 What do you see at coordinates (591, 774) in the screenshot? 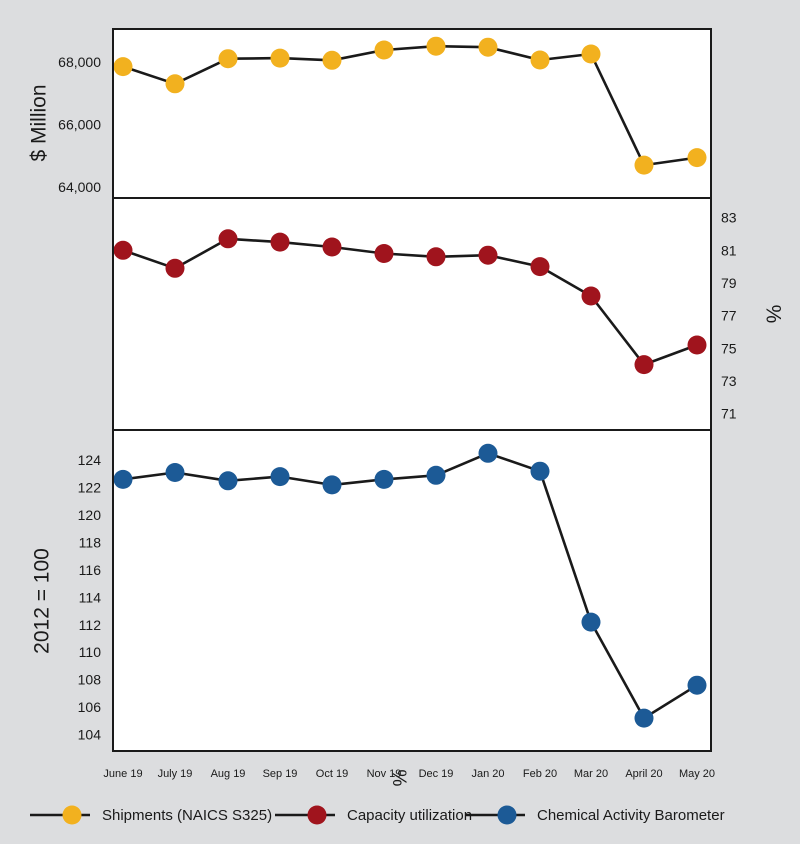
I see `x-tick-label: Mar 20` at bounding box center [591, 774].